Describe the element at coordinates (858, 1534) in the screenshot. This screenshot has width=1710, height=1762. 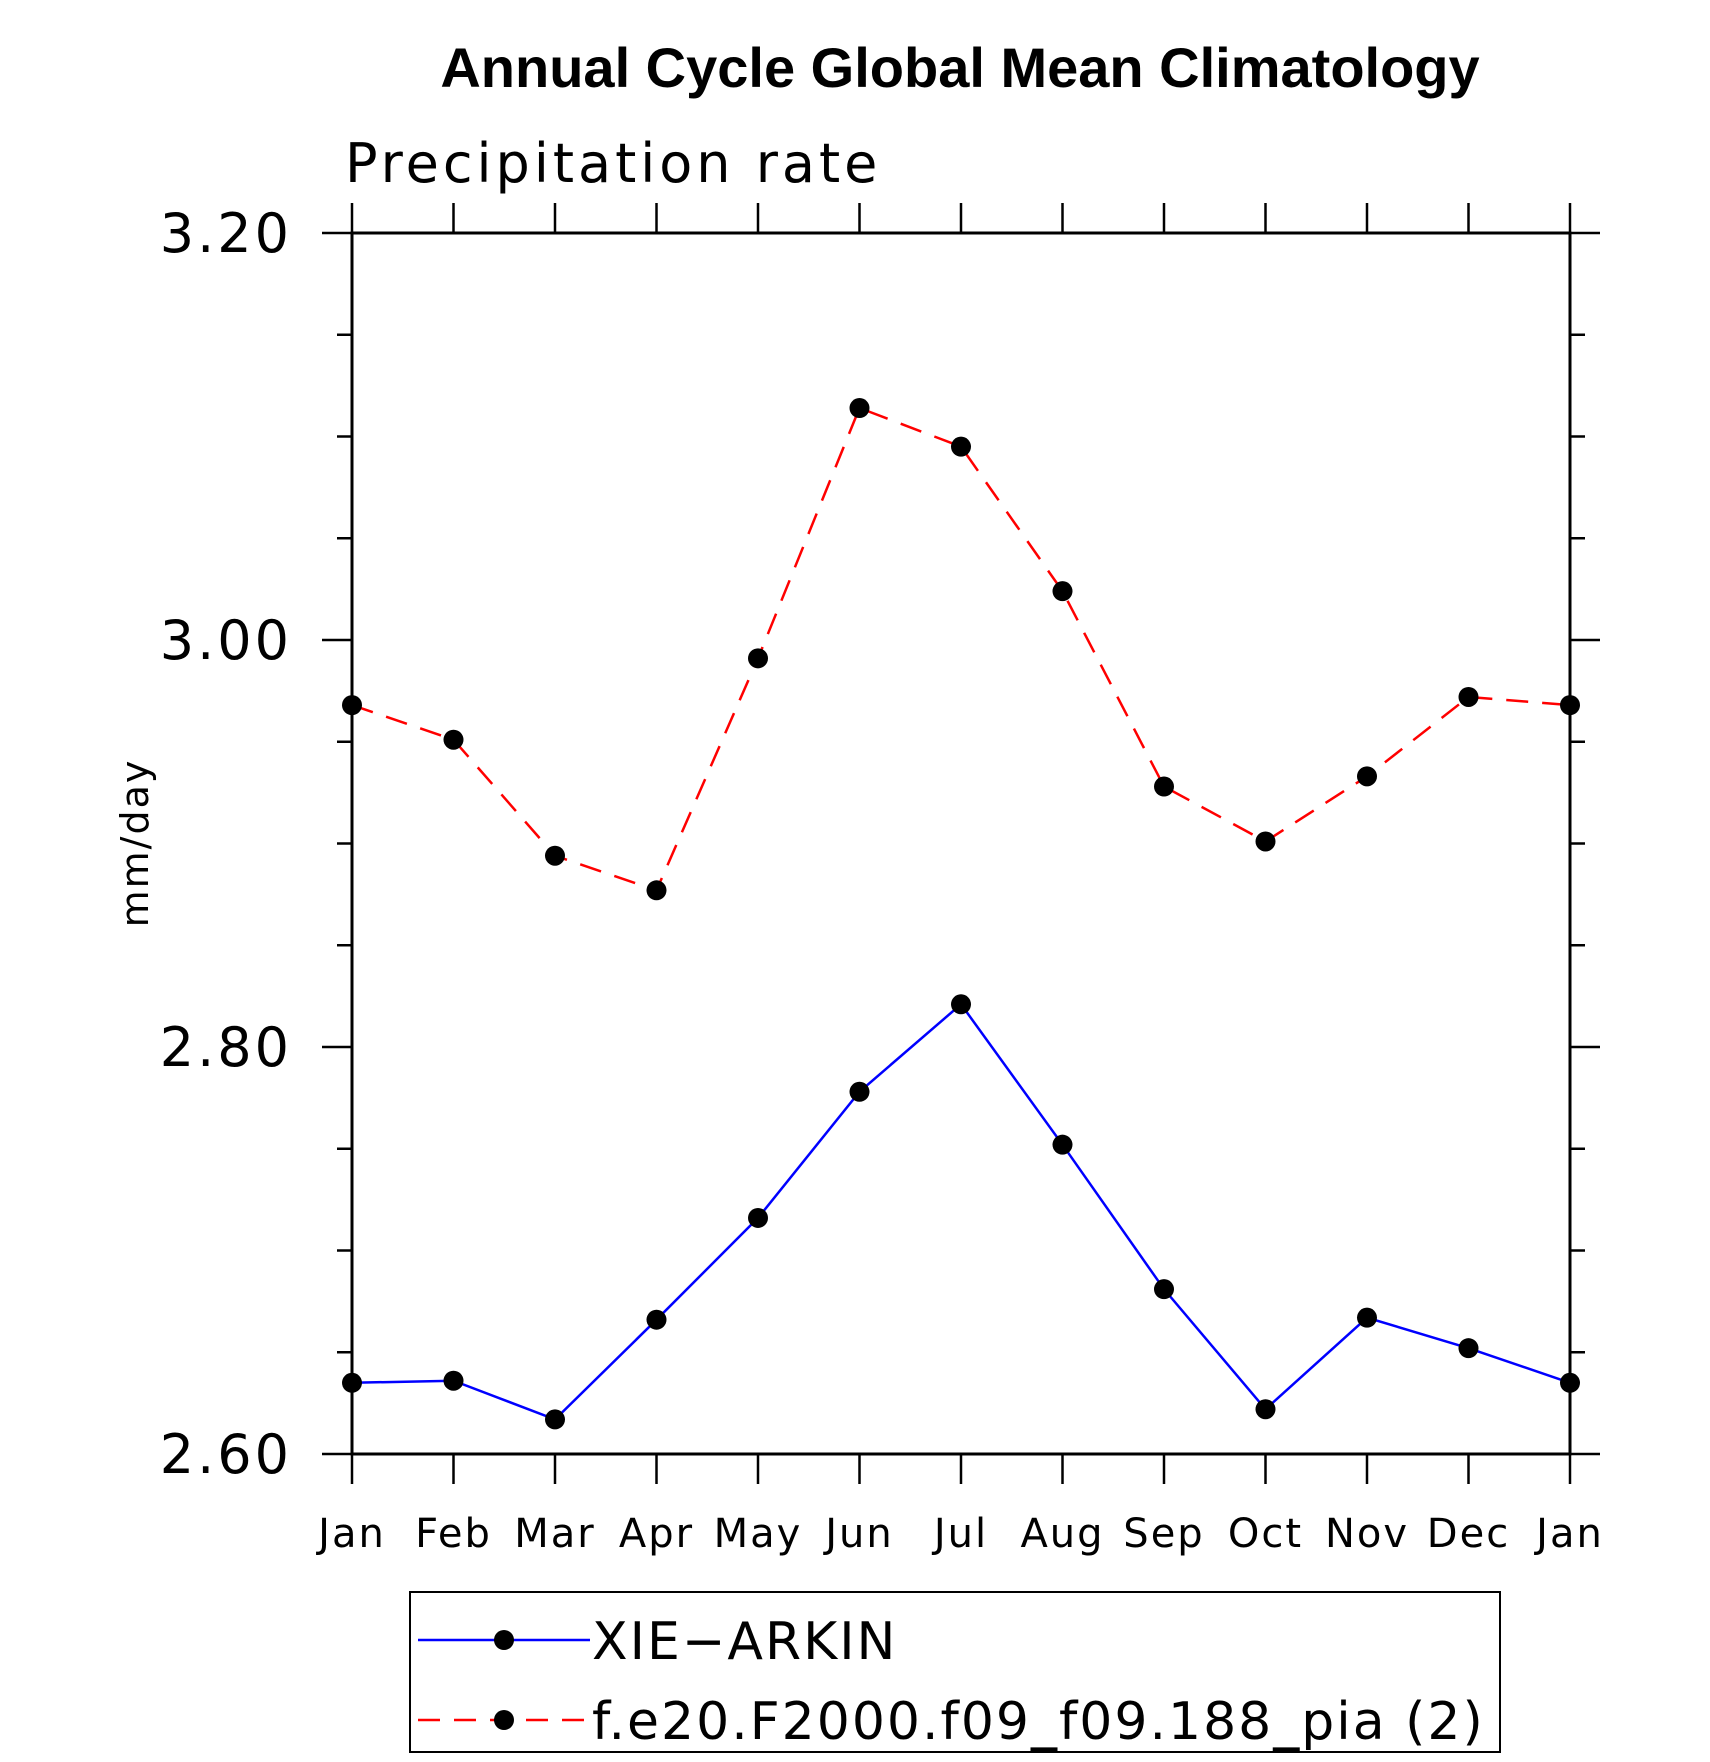
I see `x-tick-label: Jun` at that location.